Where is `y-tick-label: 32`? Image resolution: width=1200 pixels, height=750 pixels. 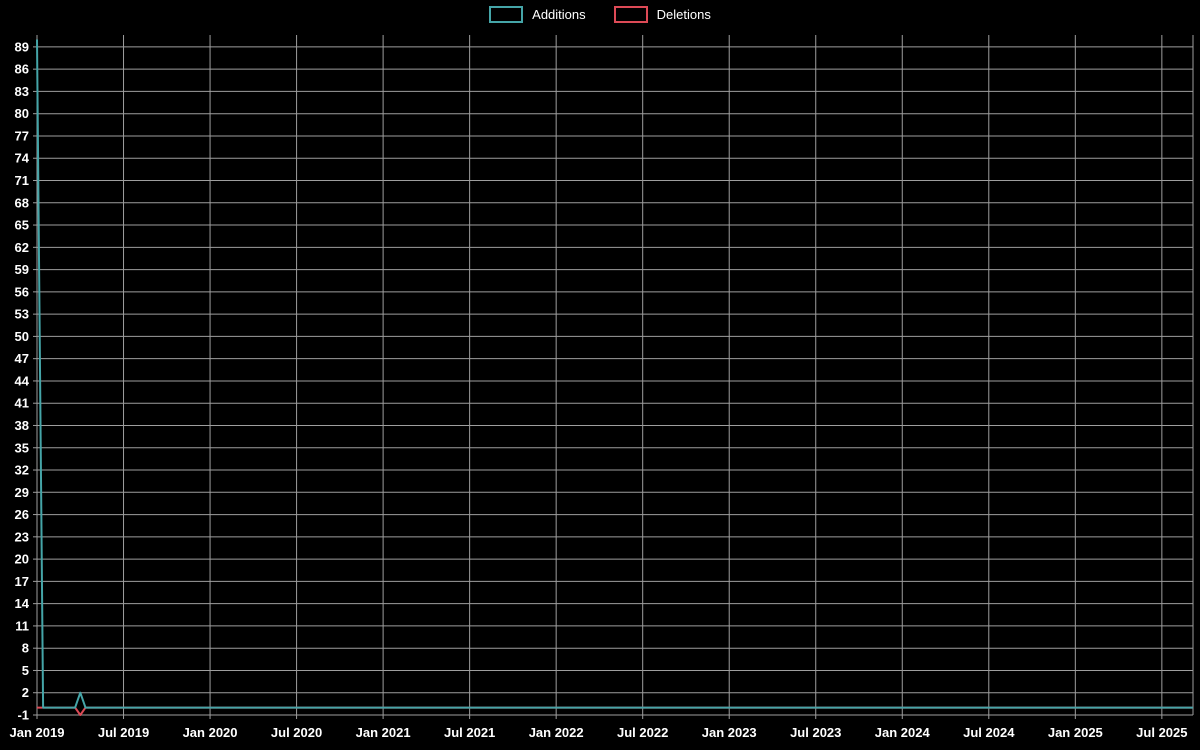
y-tick-label: 32 is located at coordinates (22, 470).